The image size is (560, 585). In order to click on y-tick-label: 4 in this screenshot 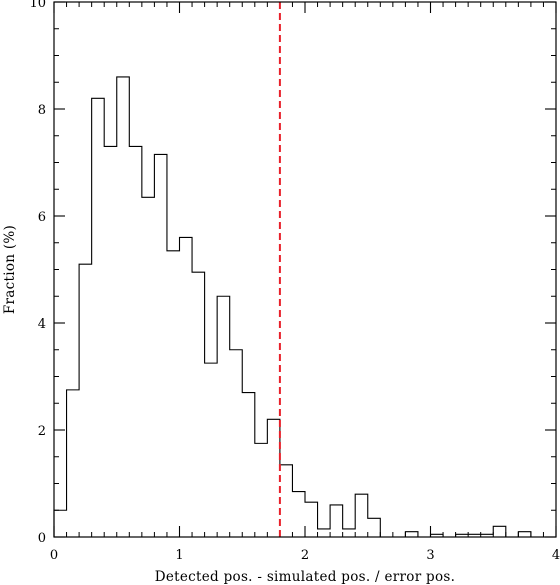, I will do `click(42, 324)`.